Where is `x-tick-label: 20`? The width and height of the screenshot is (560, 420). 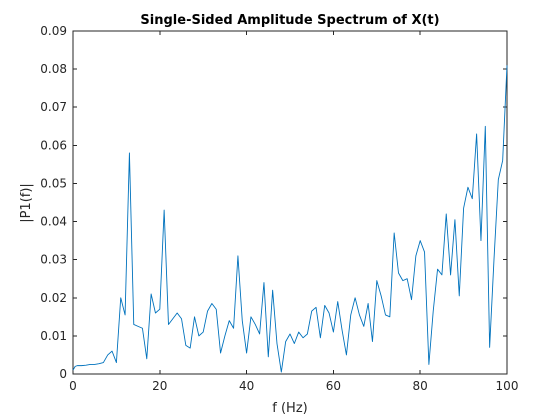 x-tick-label: 20 is located at coordinates (159, 386).